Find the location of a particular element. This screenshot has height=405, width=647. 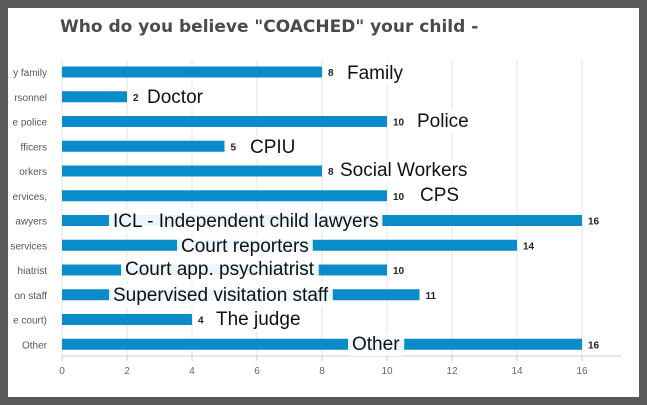

annotation-label: Doctor is located at coordinates (175, 97).